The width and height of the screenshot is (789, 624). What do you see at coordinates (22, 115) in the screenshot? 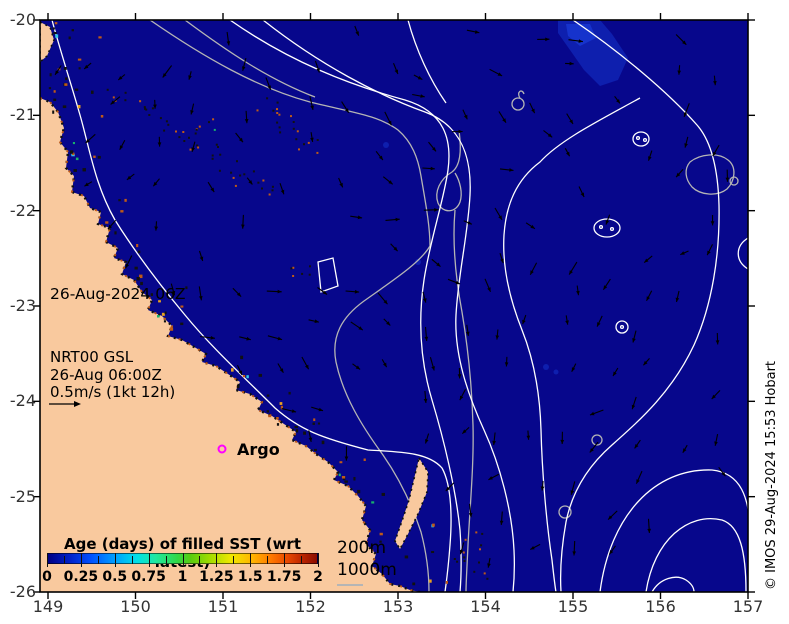
I see `y-tick-label: -21` at bounding box center [22, 115].